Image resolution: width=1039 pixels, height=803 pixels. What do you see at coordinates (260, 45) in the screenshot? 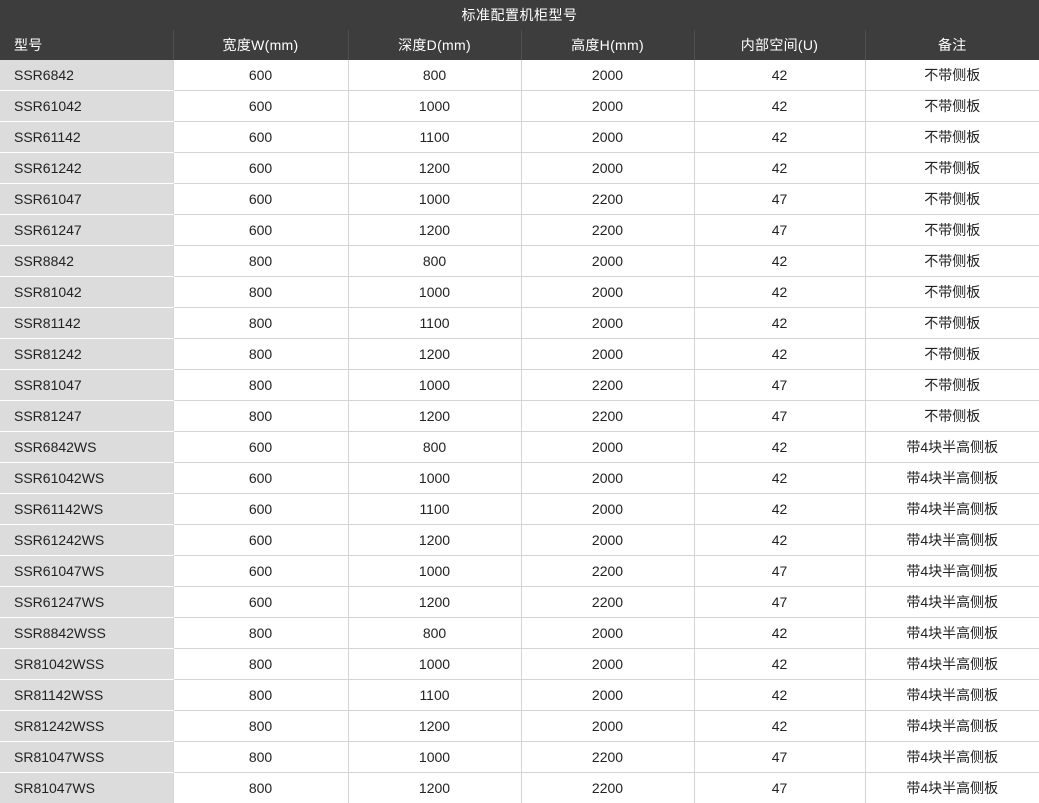
I see `column-header-width: 宽度W(mm)` at bounding box center [260, 45].